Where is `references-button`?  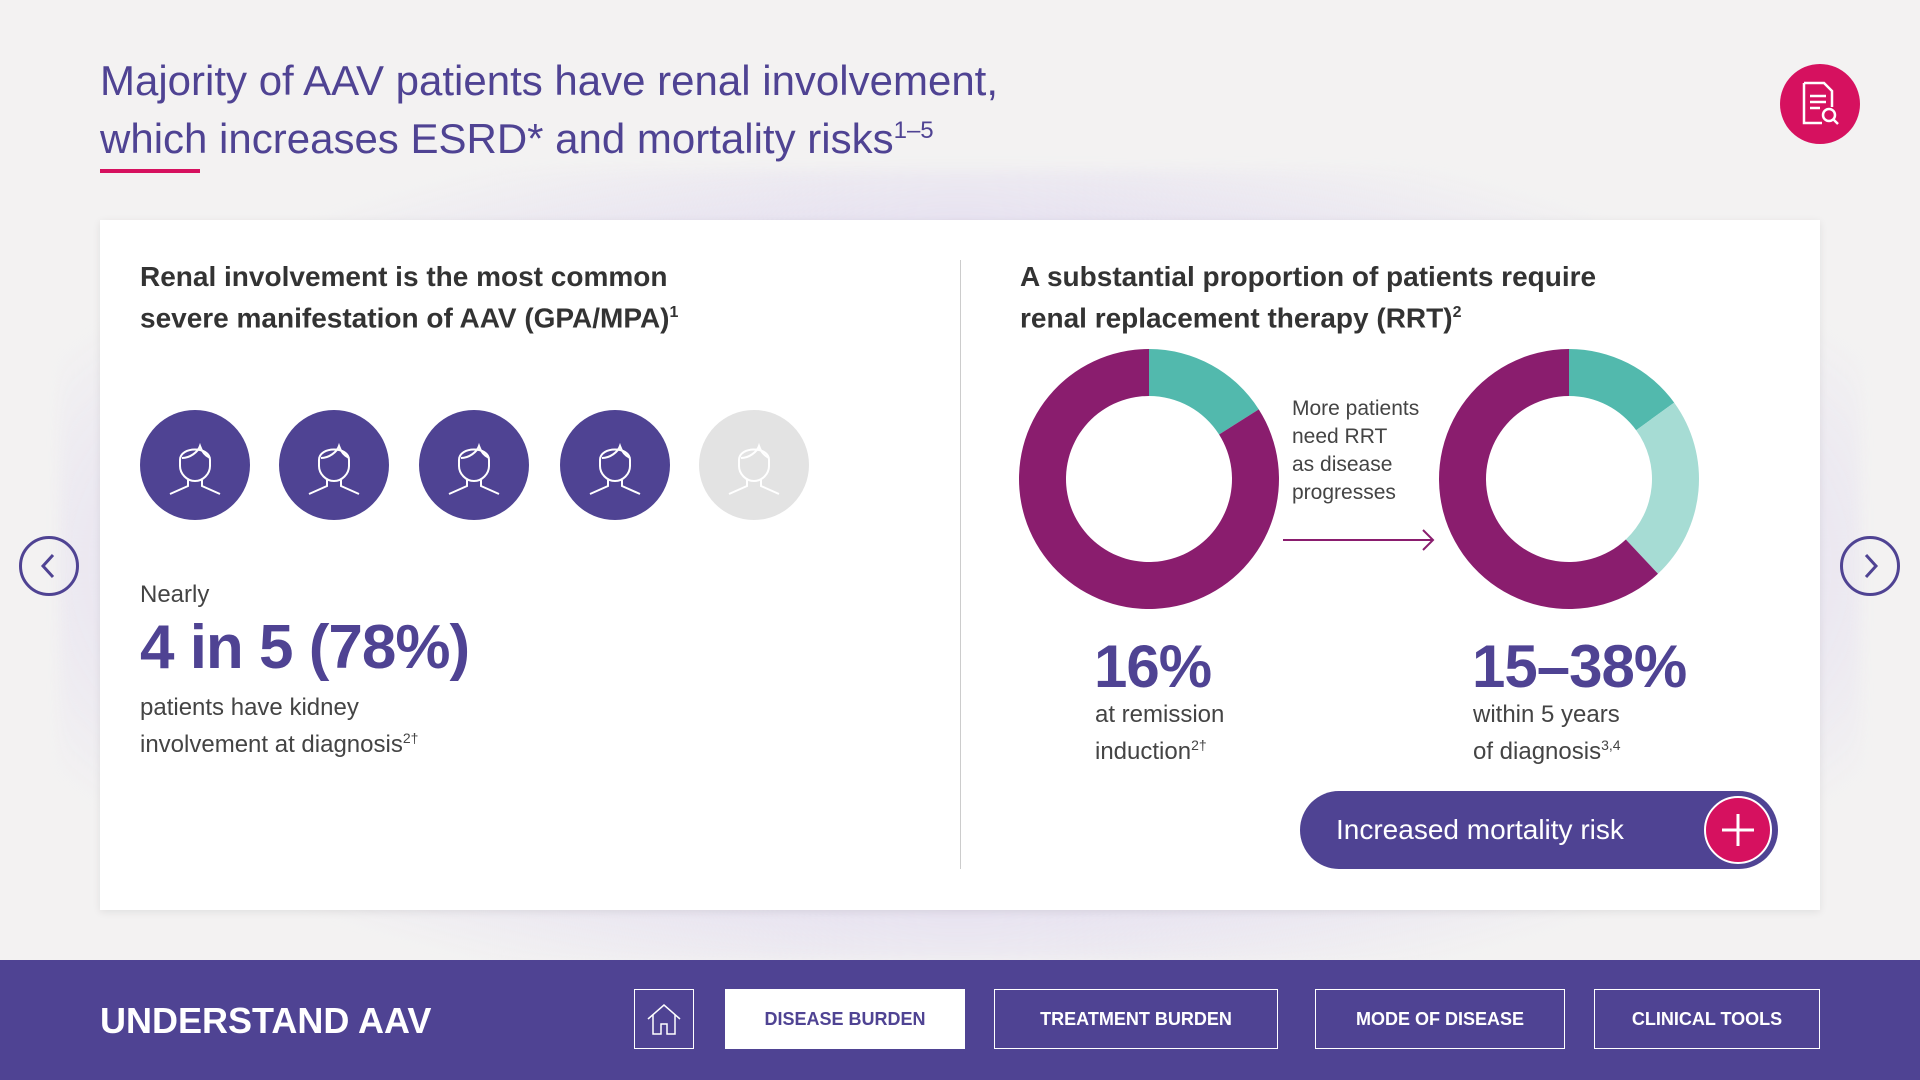 references-button is located at coordinates (1820, 104).